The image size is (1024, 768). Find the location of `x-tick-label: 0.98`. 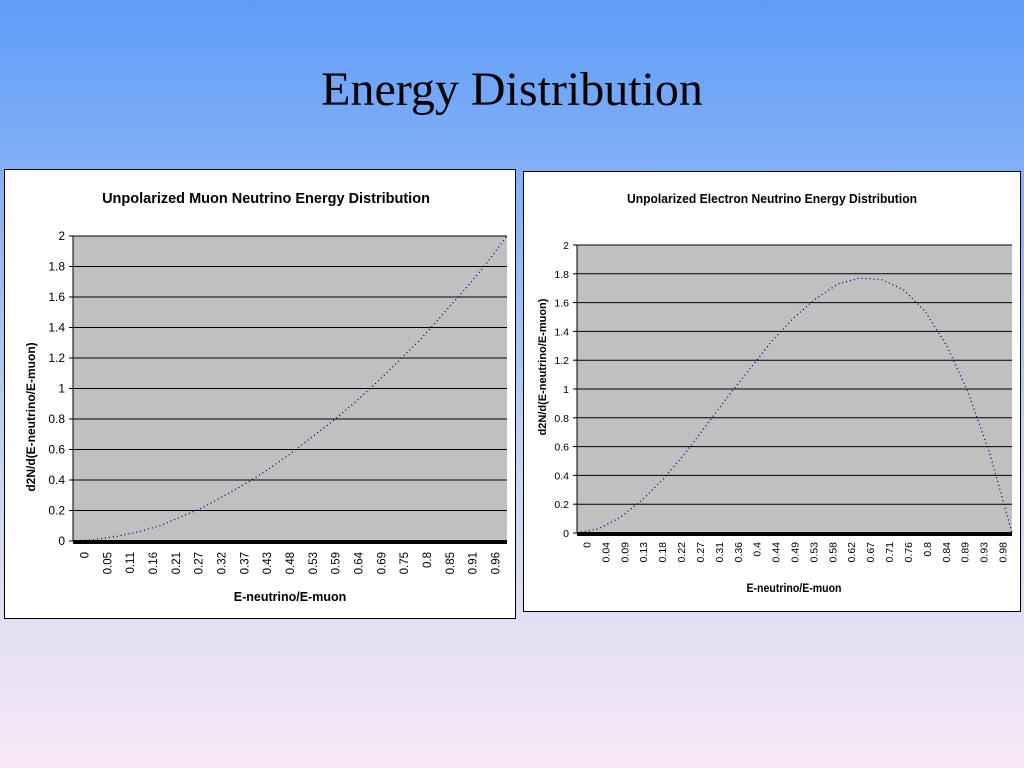

x-tick-label: 0.98 is located at coordinates (1004, 552).